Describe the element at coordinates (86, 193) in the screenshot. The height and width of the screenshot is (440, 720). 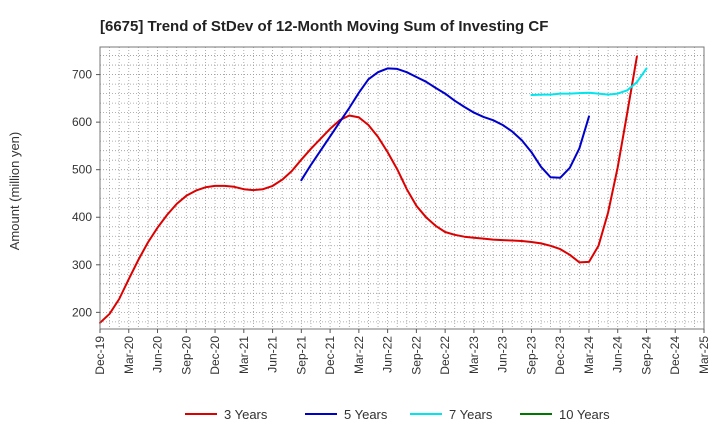
I see `y-axis: 200 300 400 500 600 700` at that location.